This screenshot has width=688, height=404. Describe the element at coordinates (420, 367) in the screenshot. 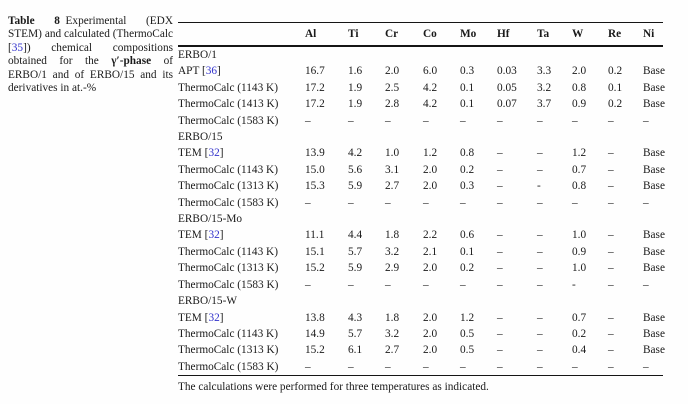

I see `table-row: ThermoCalc (1583 K) – – – – – – – – – –` at that location.